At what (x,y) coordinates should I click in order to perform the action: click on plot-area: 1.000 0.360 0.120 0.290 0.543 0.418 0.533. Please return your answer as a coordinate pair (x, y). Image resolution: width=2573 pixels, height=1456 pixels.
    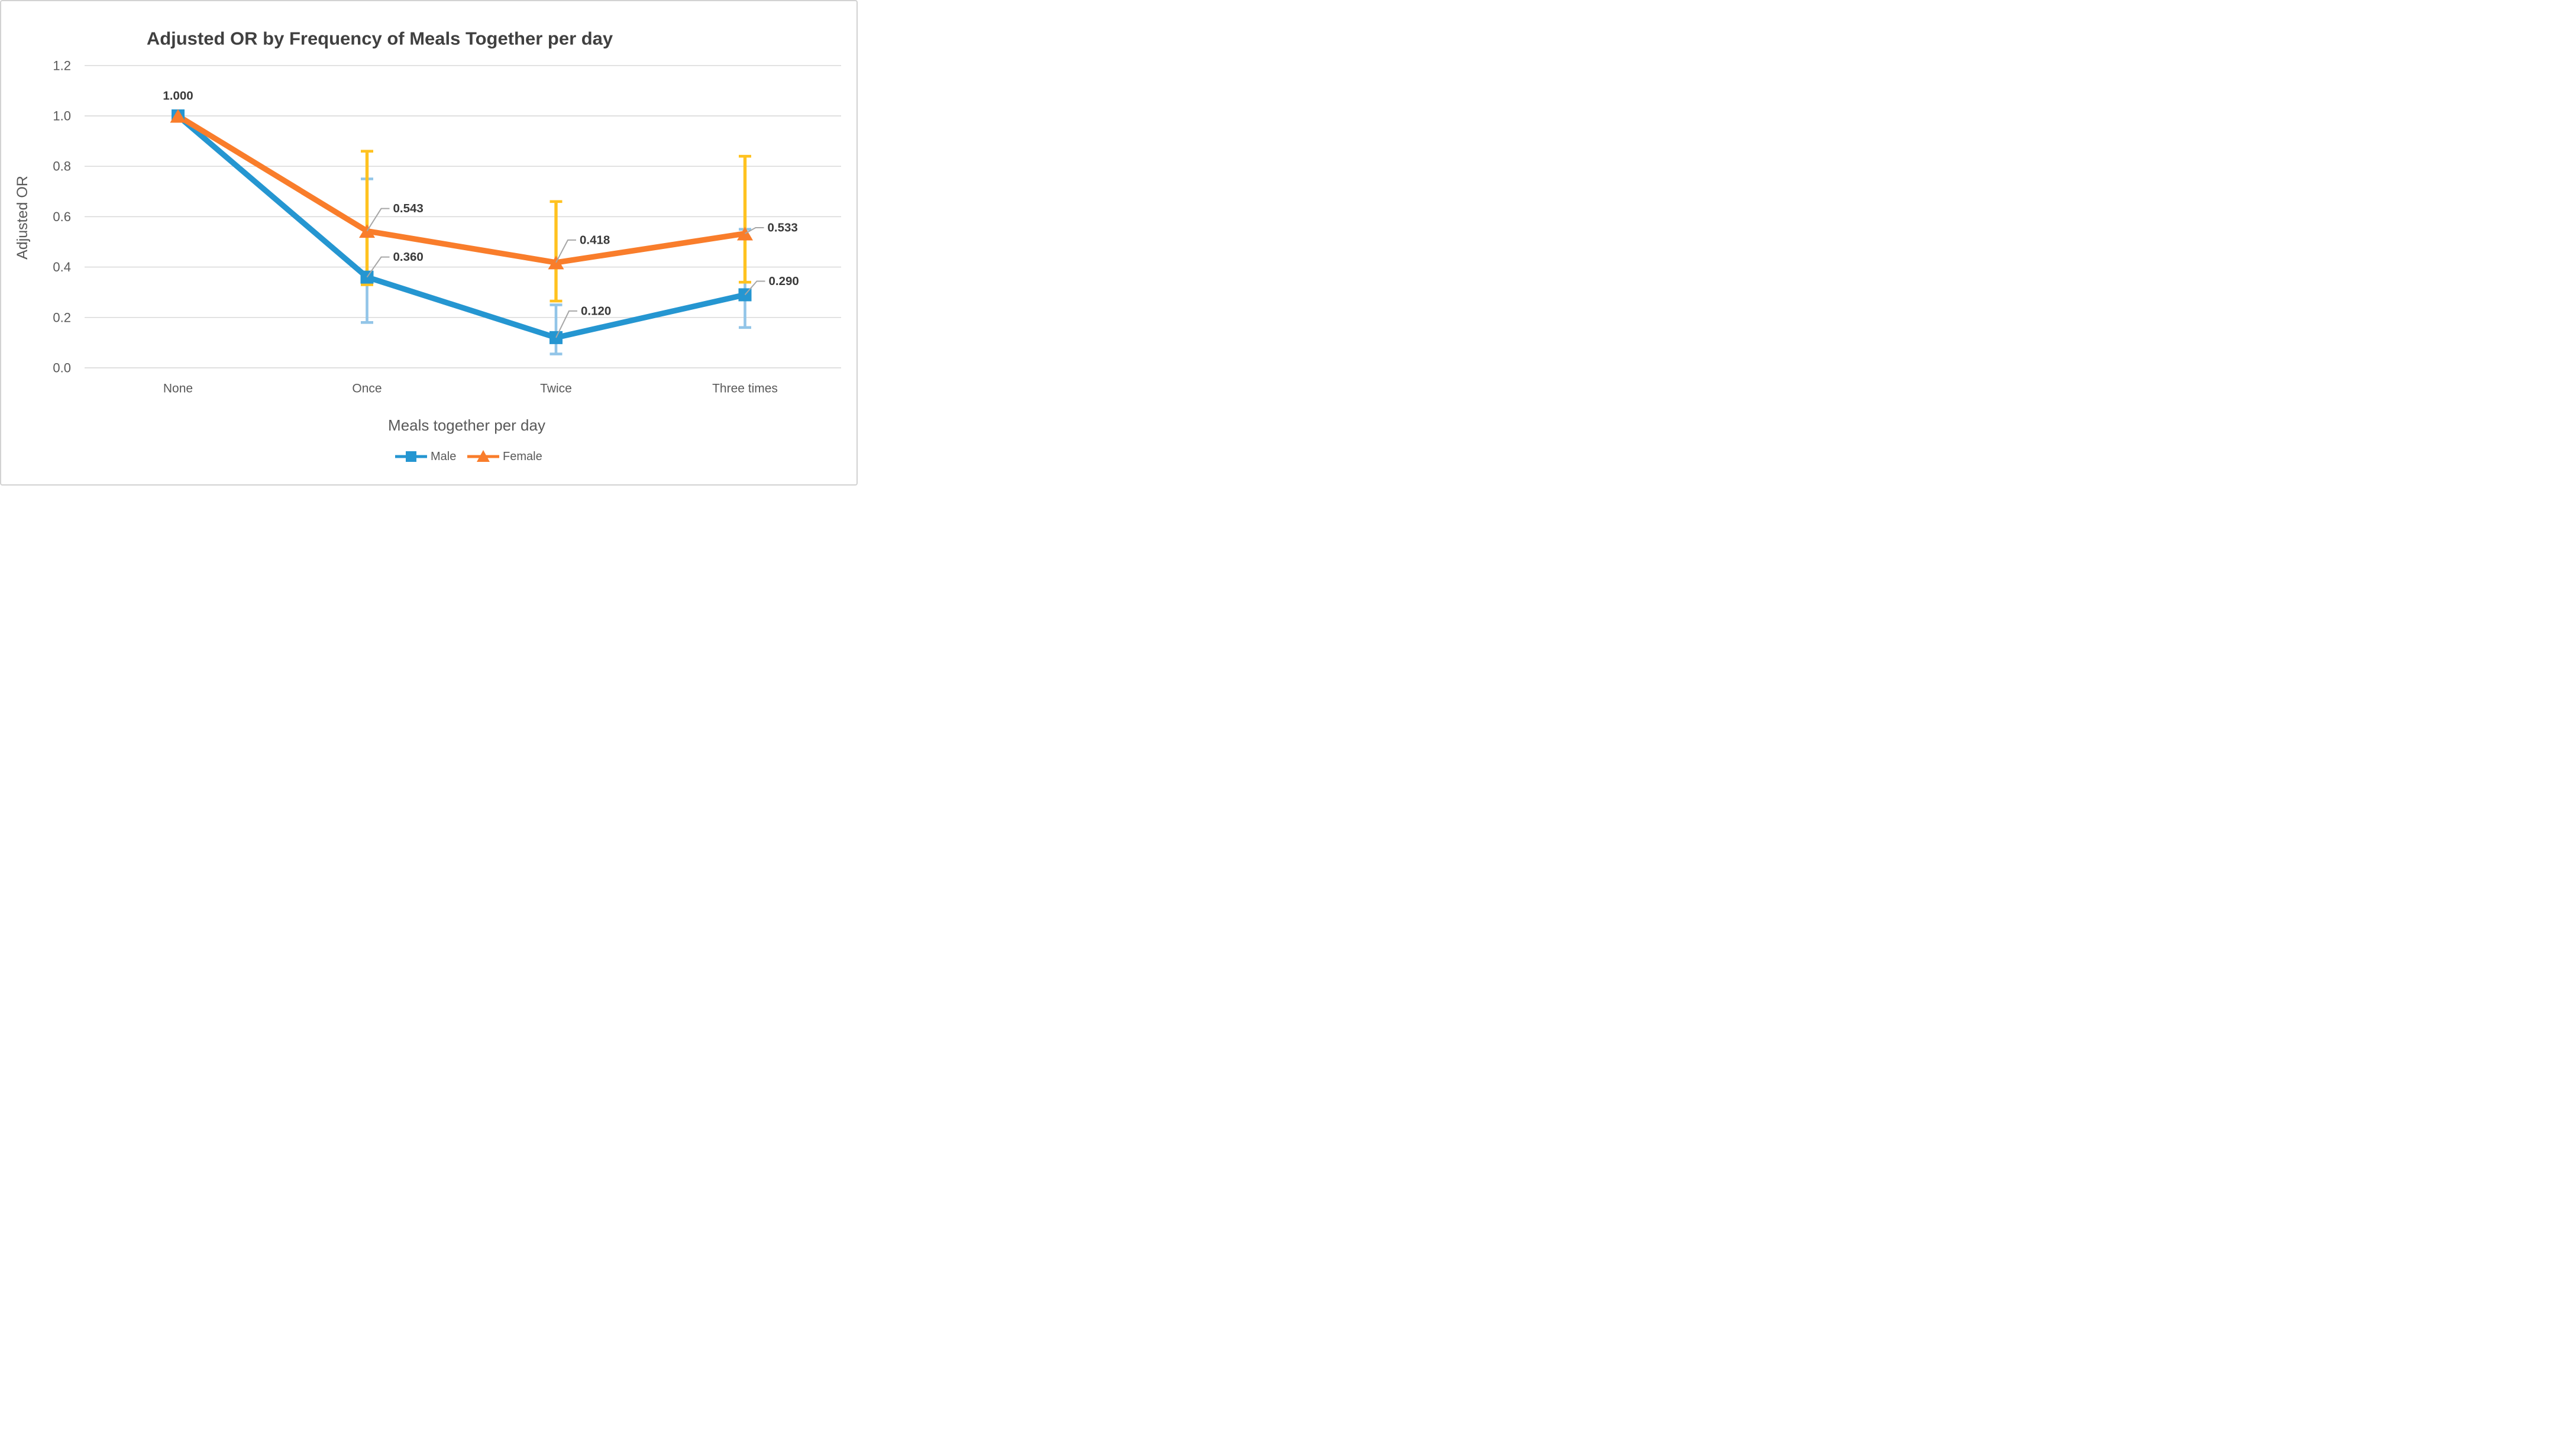
    Looking at the image, I should click on (481, 222).